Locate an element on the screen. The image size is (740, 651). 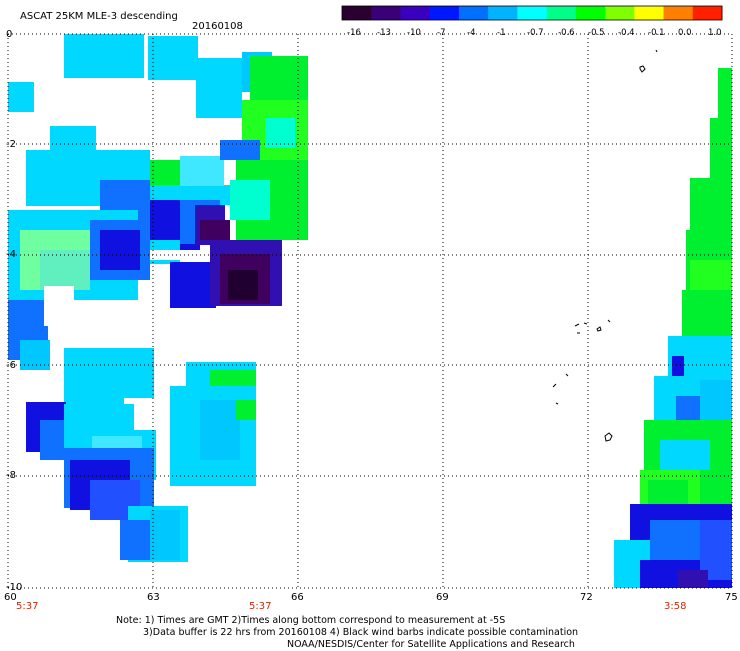
colorbar-tick-label: 1.0 is located at coordinates (715, 33).